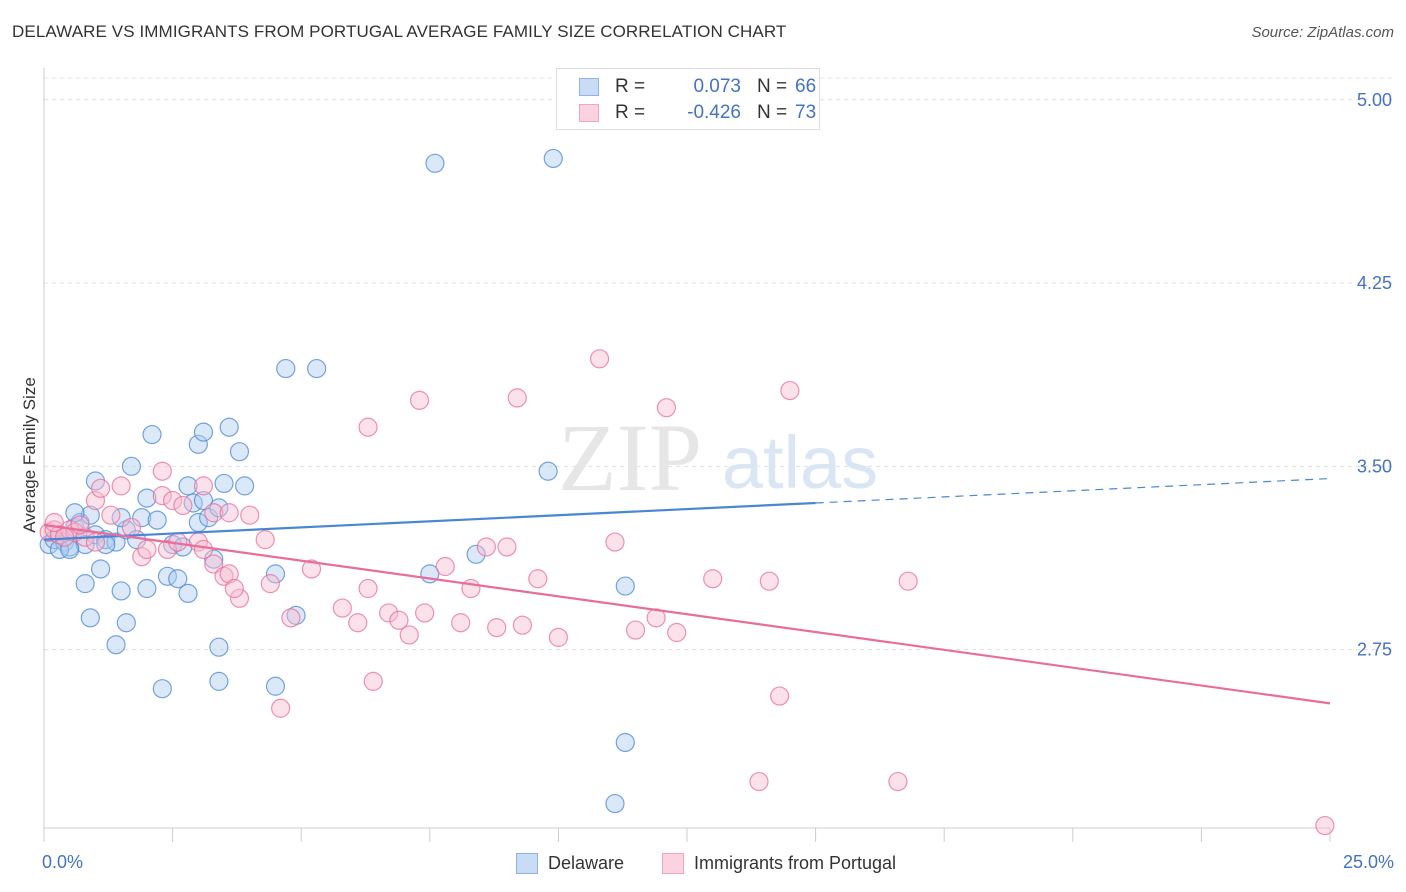  What do you see at coordinates (1368, 862) in the screenshot?
I see `x-tick-label-max: 25.0%` at bounding box center [1368, 862].